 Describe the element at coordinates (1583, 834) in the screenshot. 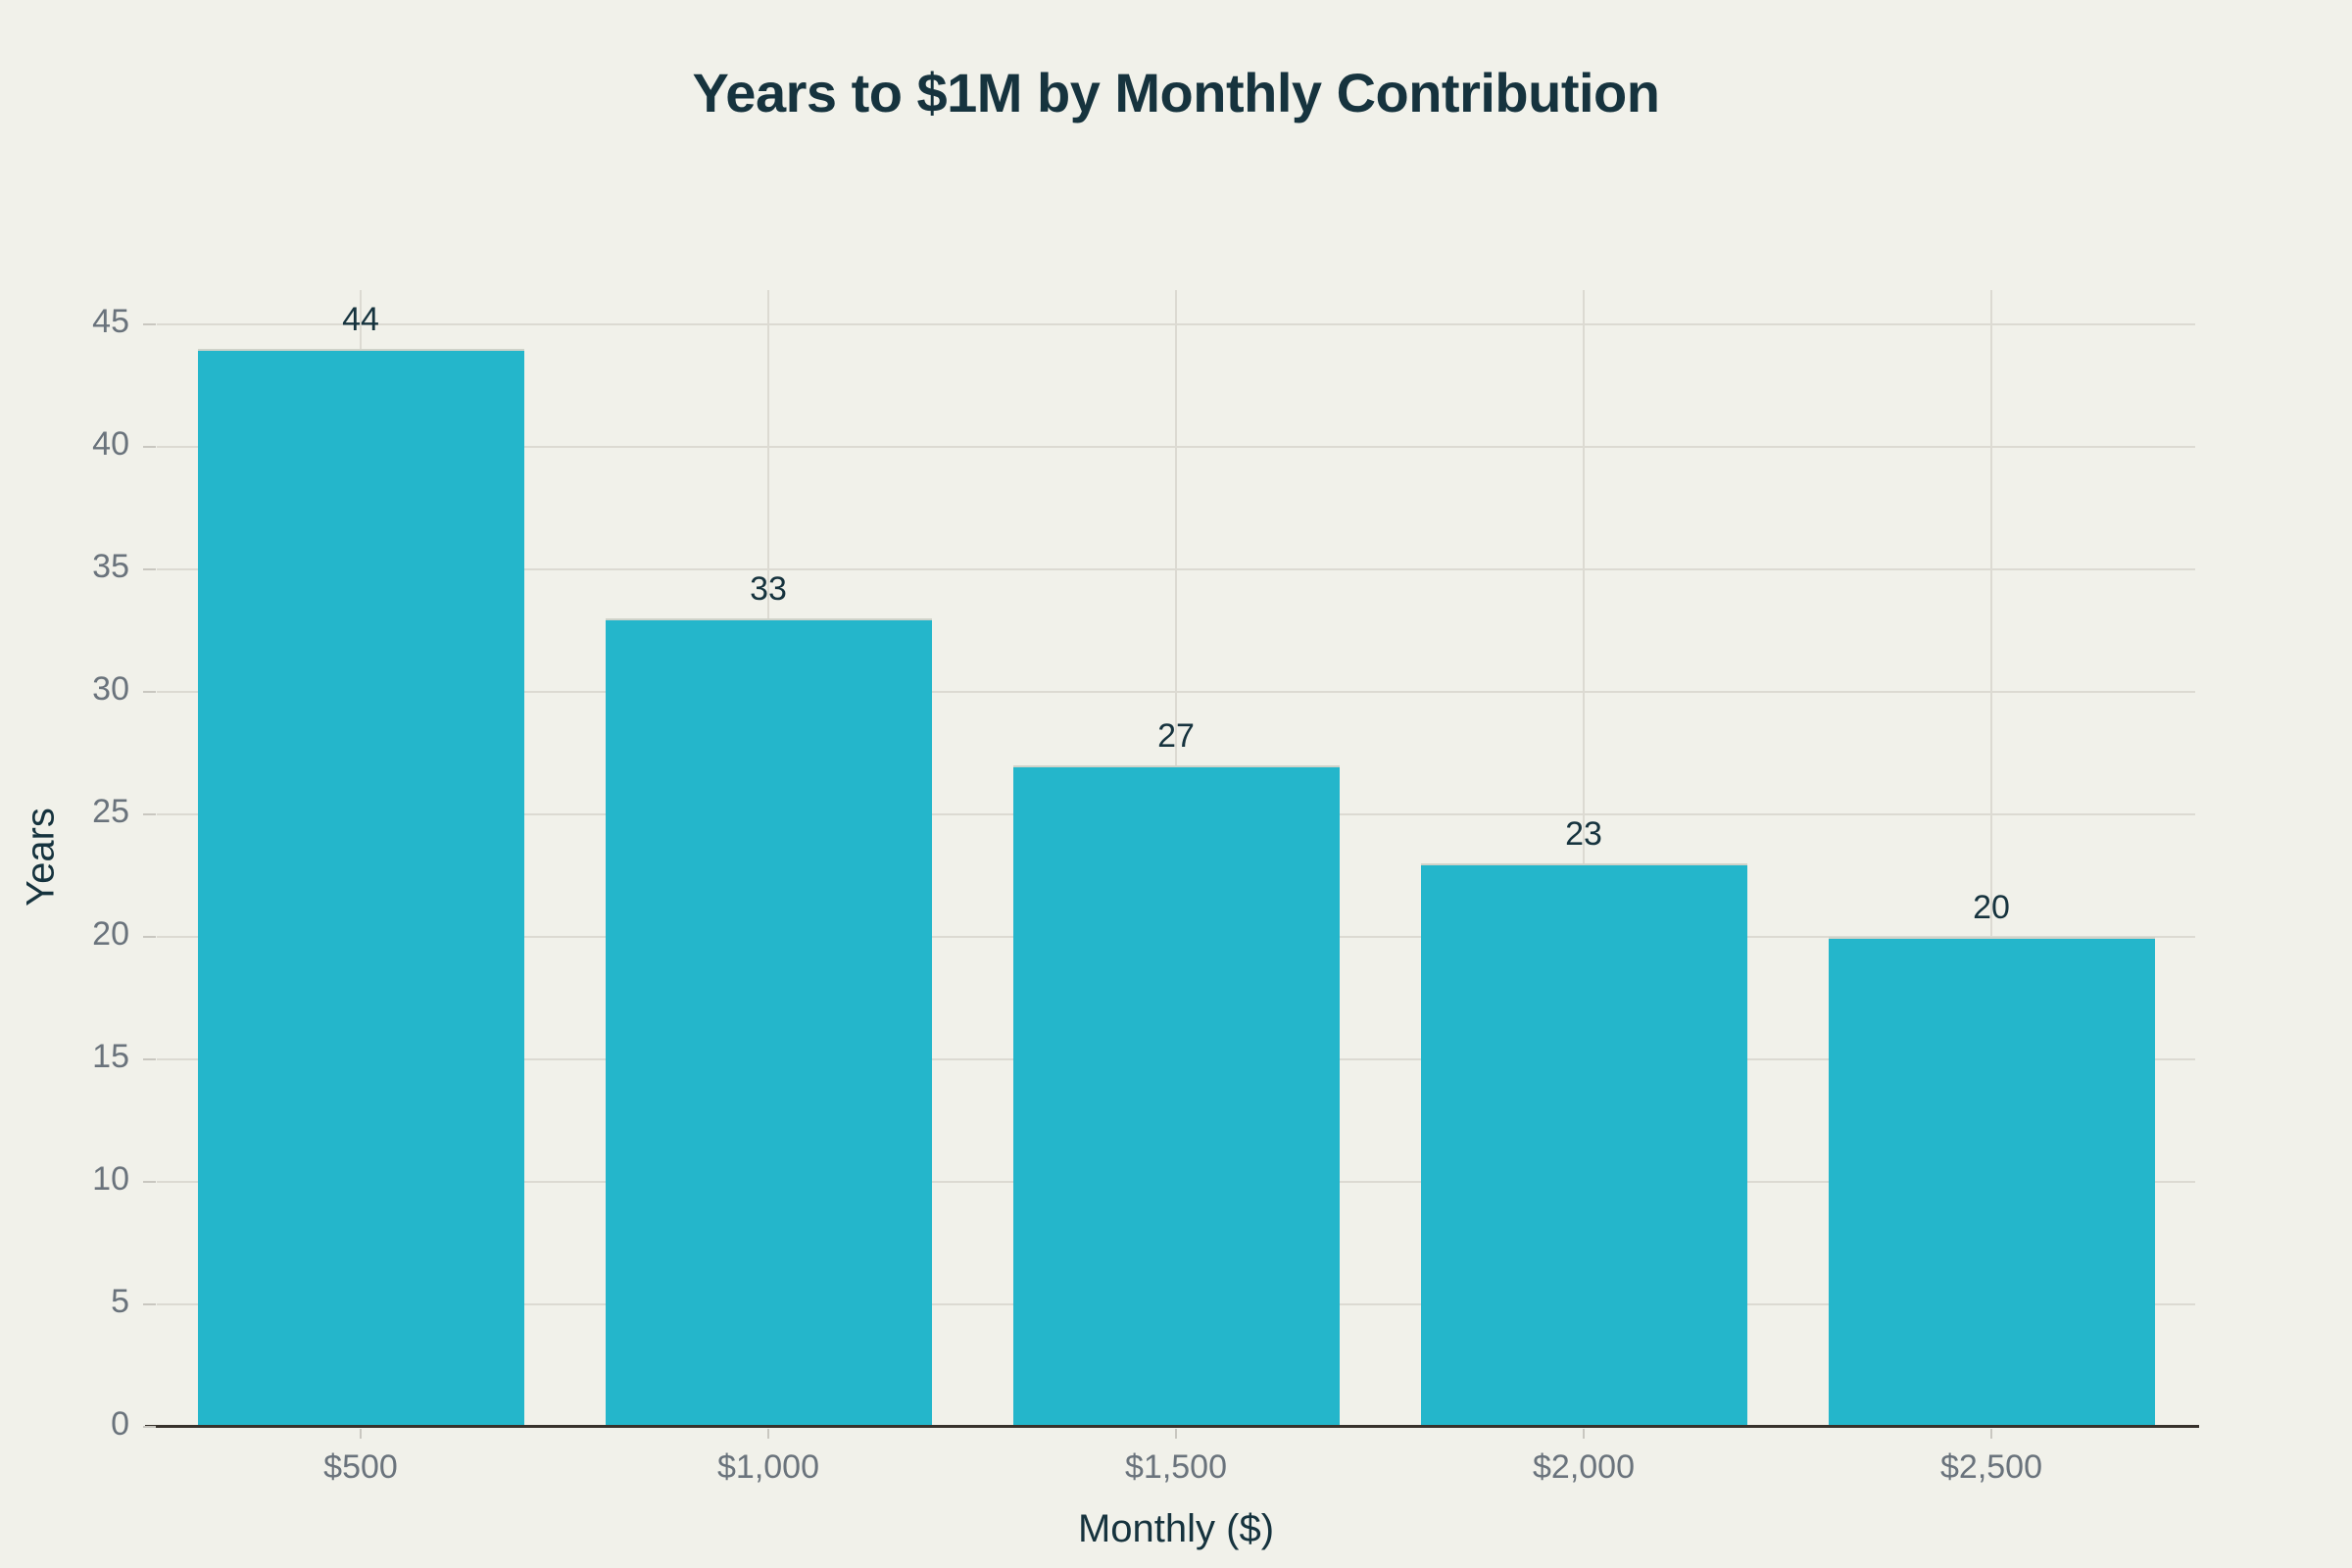

I see `bar-value-label: 23` at that location.